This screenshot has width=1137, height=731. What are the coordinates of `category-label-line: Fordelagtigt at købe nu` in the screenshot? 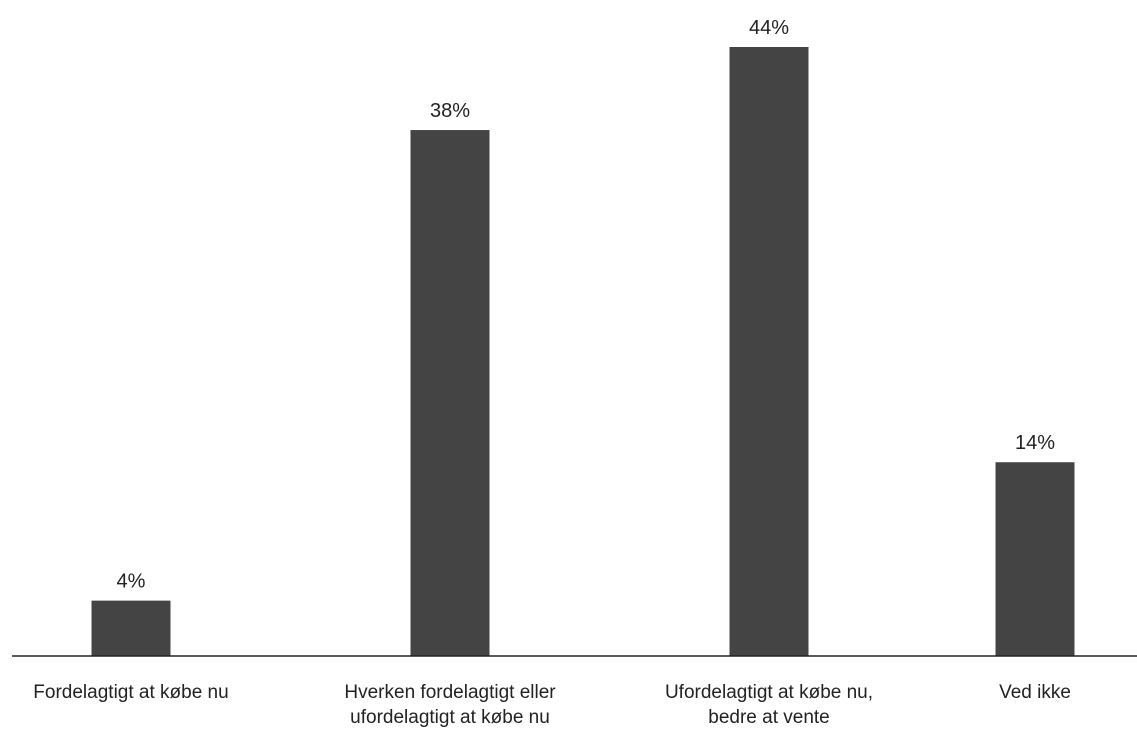 It's located at (130, 692).